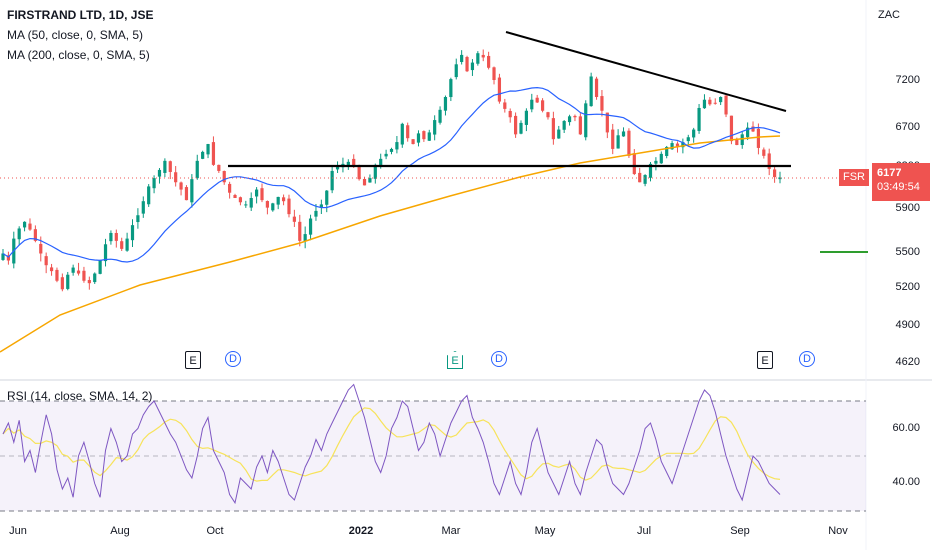 The height and width of the screenshot is (550, 932). Describe the element at coordinates (644, 531) in the screenshot. I see `x-axis-label: Jul` at that location.